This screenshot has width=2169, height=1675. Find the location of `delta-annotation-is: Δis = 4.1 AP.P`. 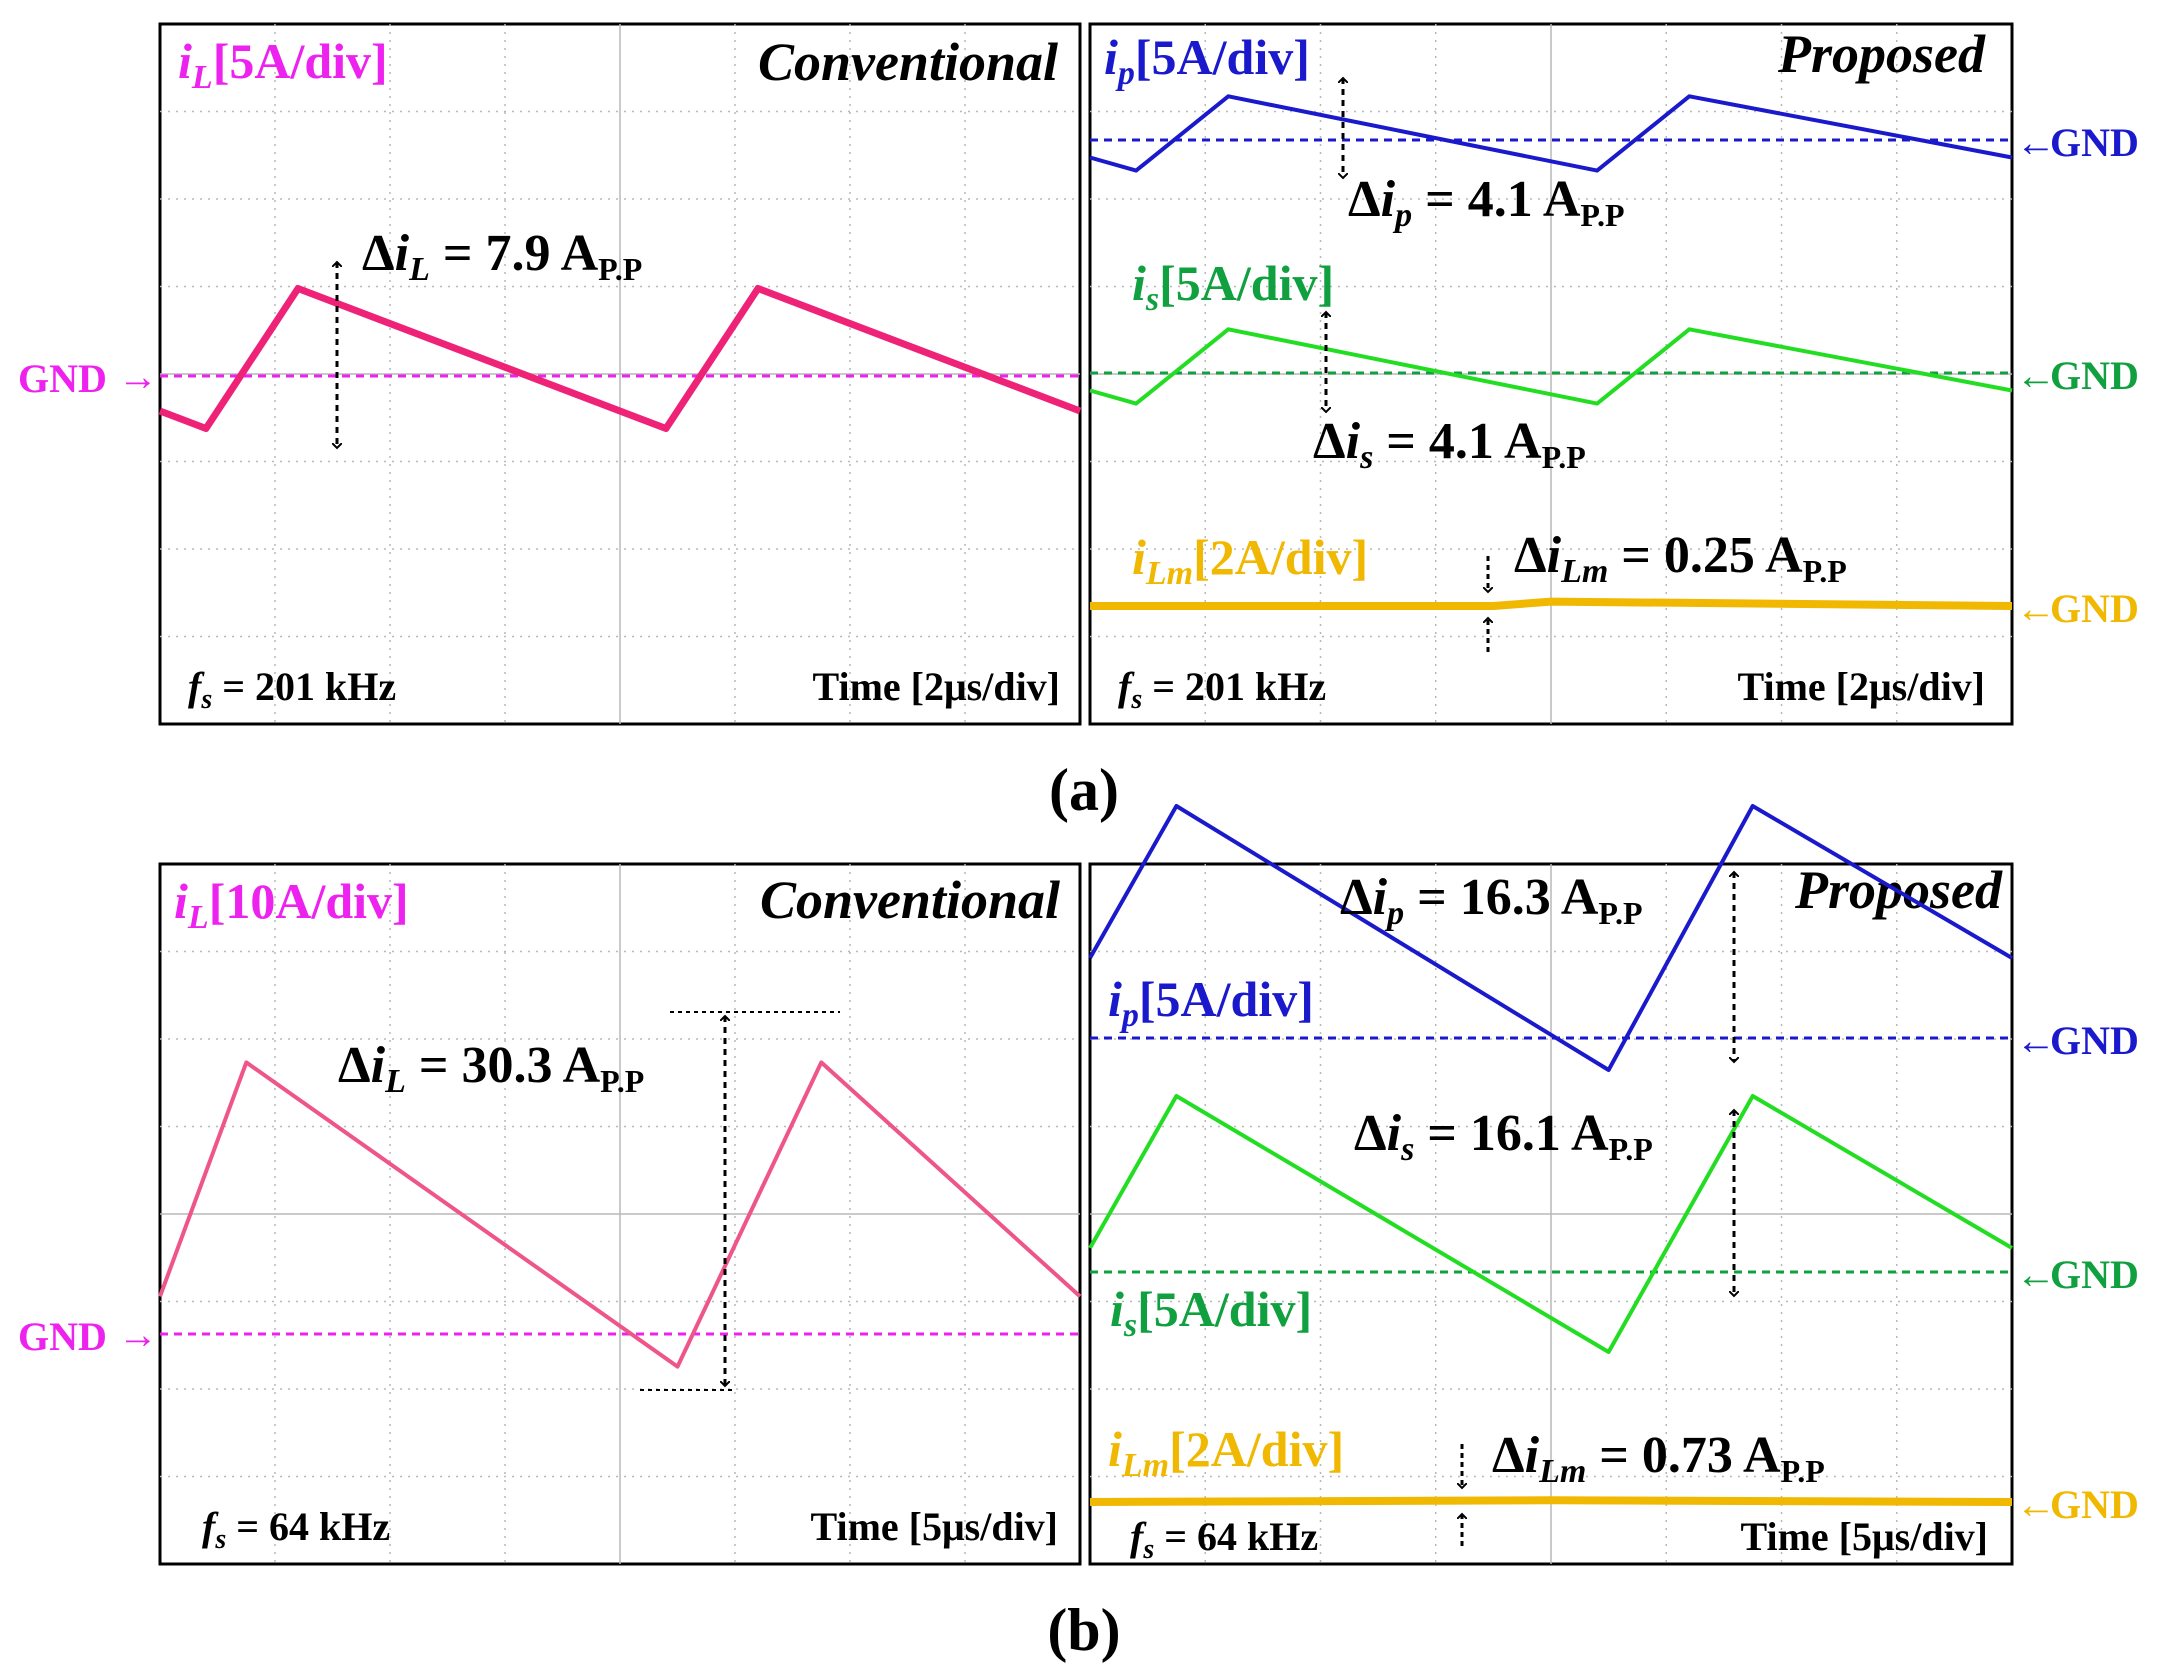

delta-annotation-is: Δis = 4.1 AP.P is located at coordinates (1449, 444).